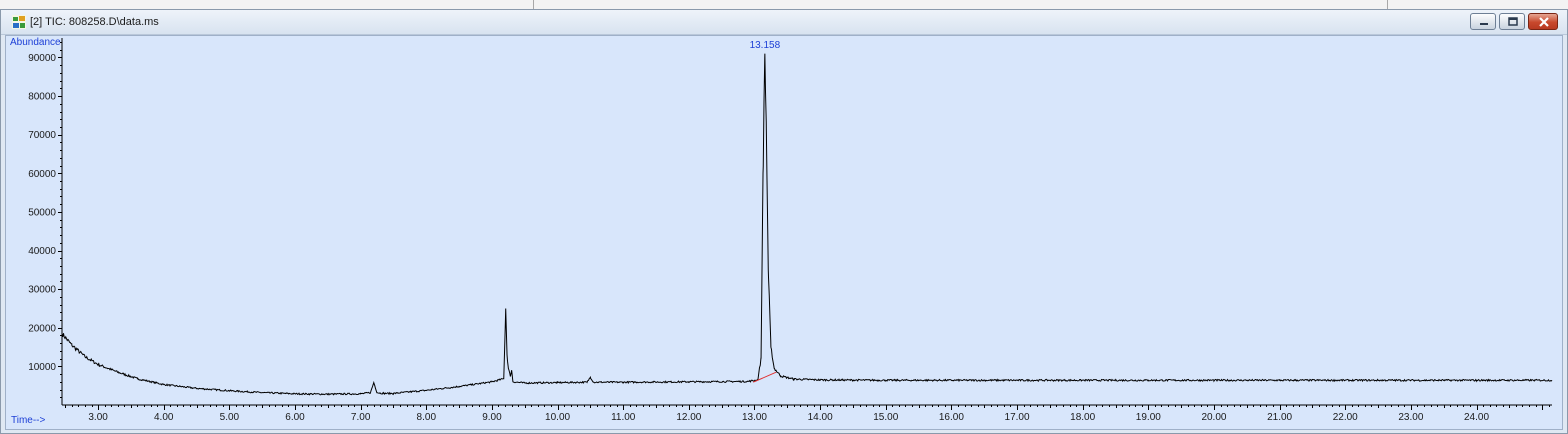 Image resolution: width=1568 pixels, height=434 pixels. What do you see at coordinates (951, 417) in the screenshot?
I see `x-tick-label: 16.00` at bounding box center [951, 417].